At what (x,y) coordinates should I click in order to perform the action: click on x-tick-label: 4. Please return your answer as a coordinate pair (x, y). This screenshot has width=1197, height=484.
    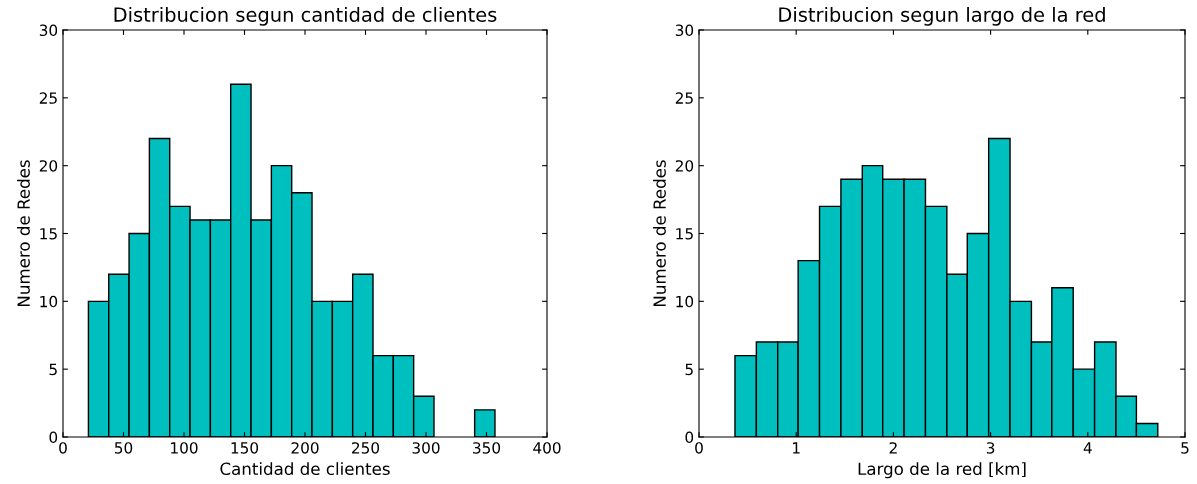
    Looking at the image, I should click on (1087, 448).